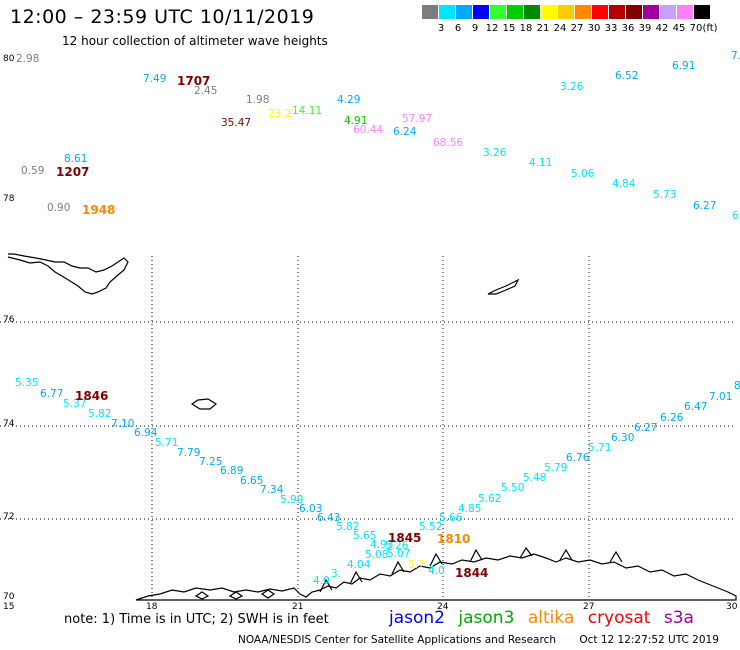  What do you see at coordinates (336, 574) in the screenshot?
I see `wave-height-label: 3.` at bounding box center [336, 574].